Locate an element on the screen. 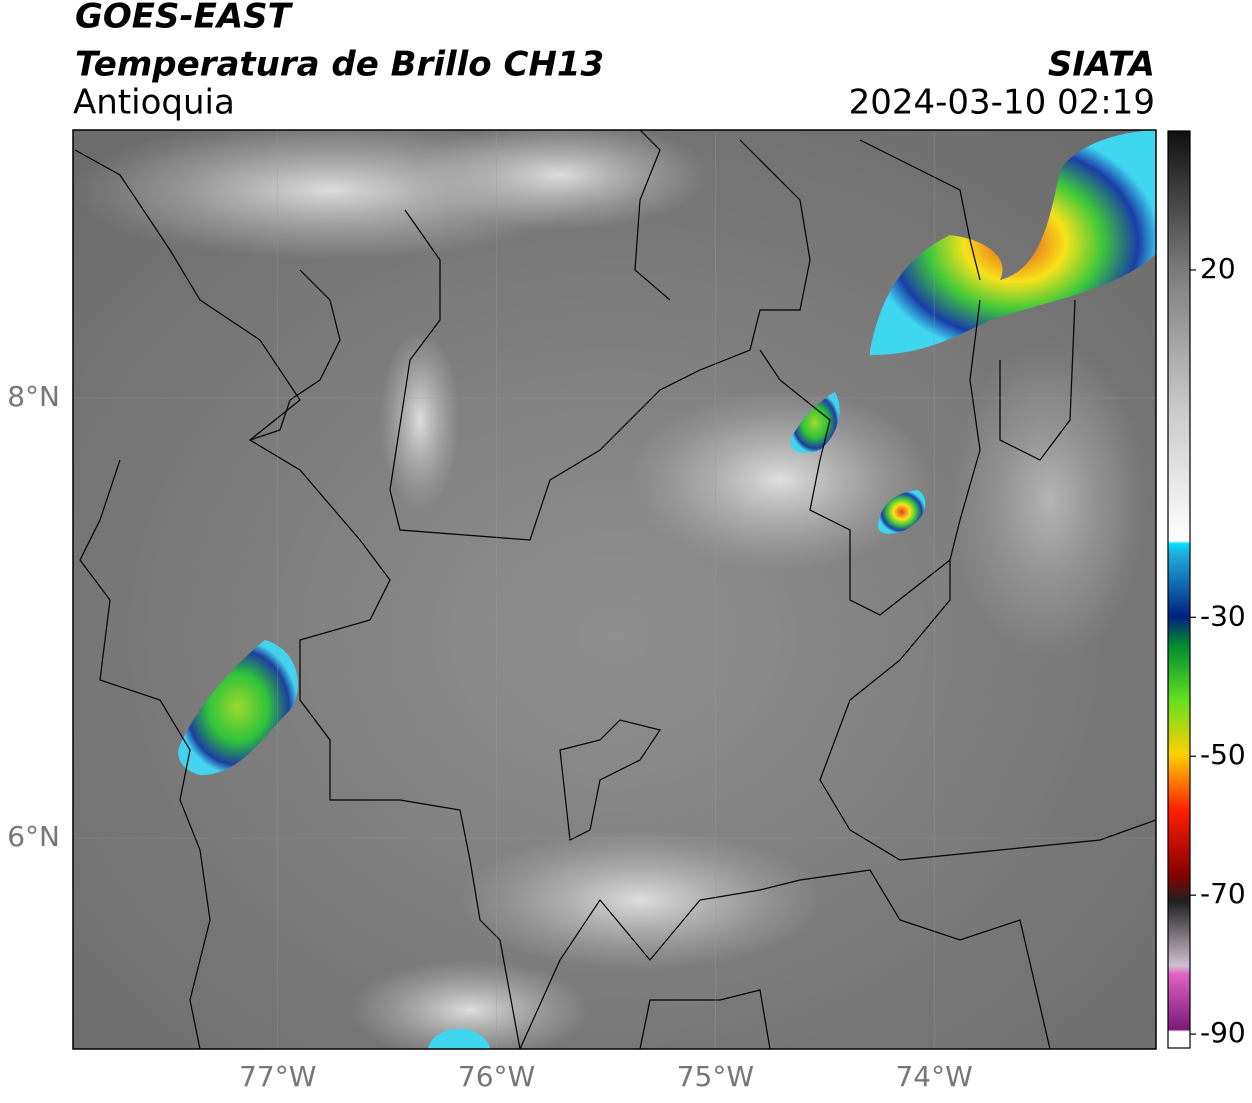  source: SIATA is located at coordinates (1101, 65).